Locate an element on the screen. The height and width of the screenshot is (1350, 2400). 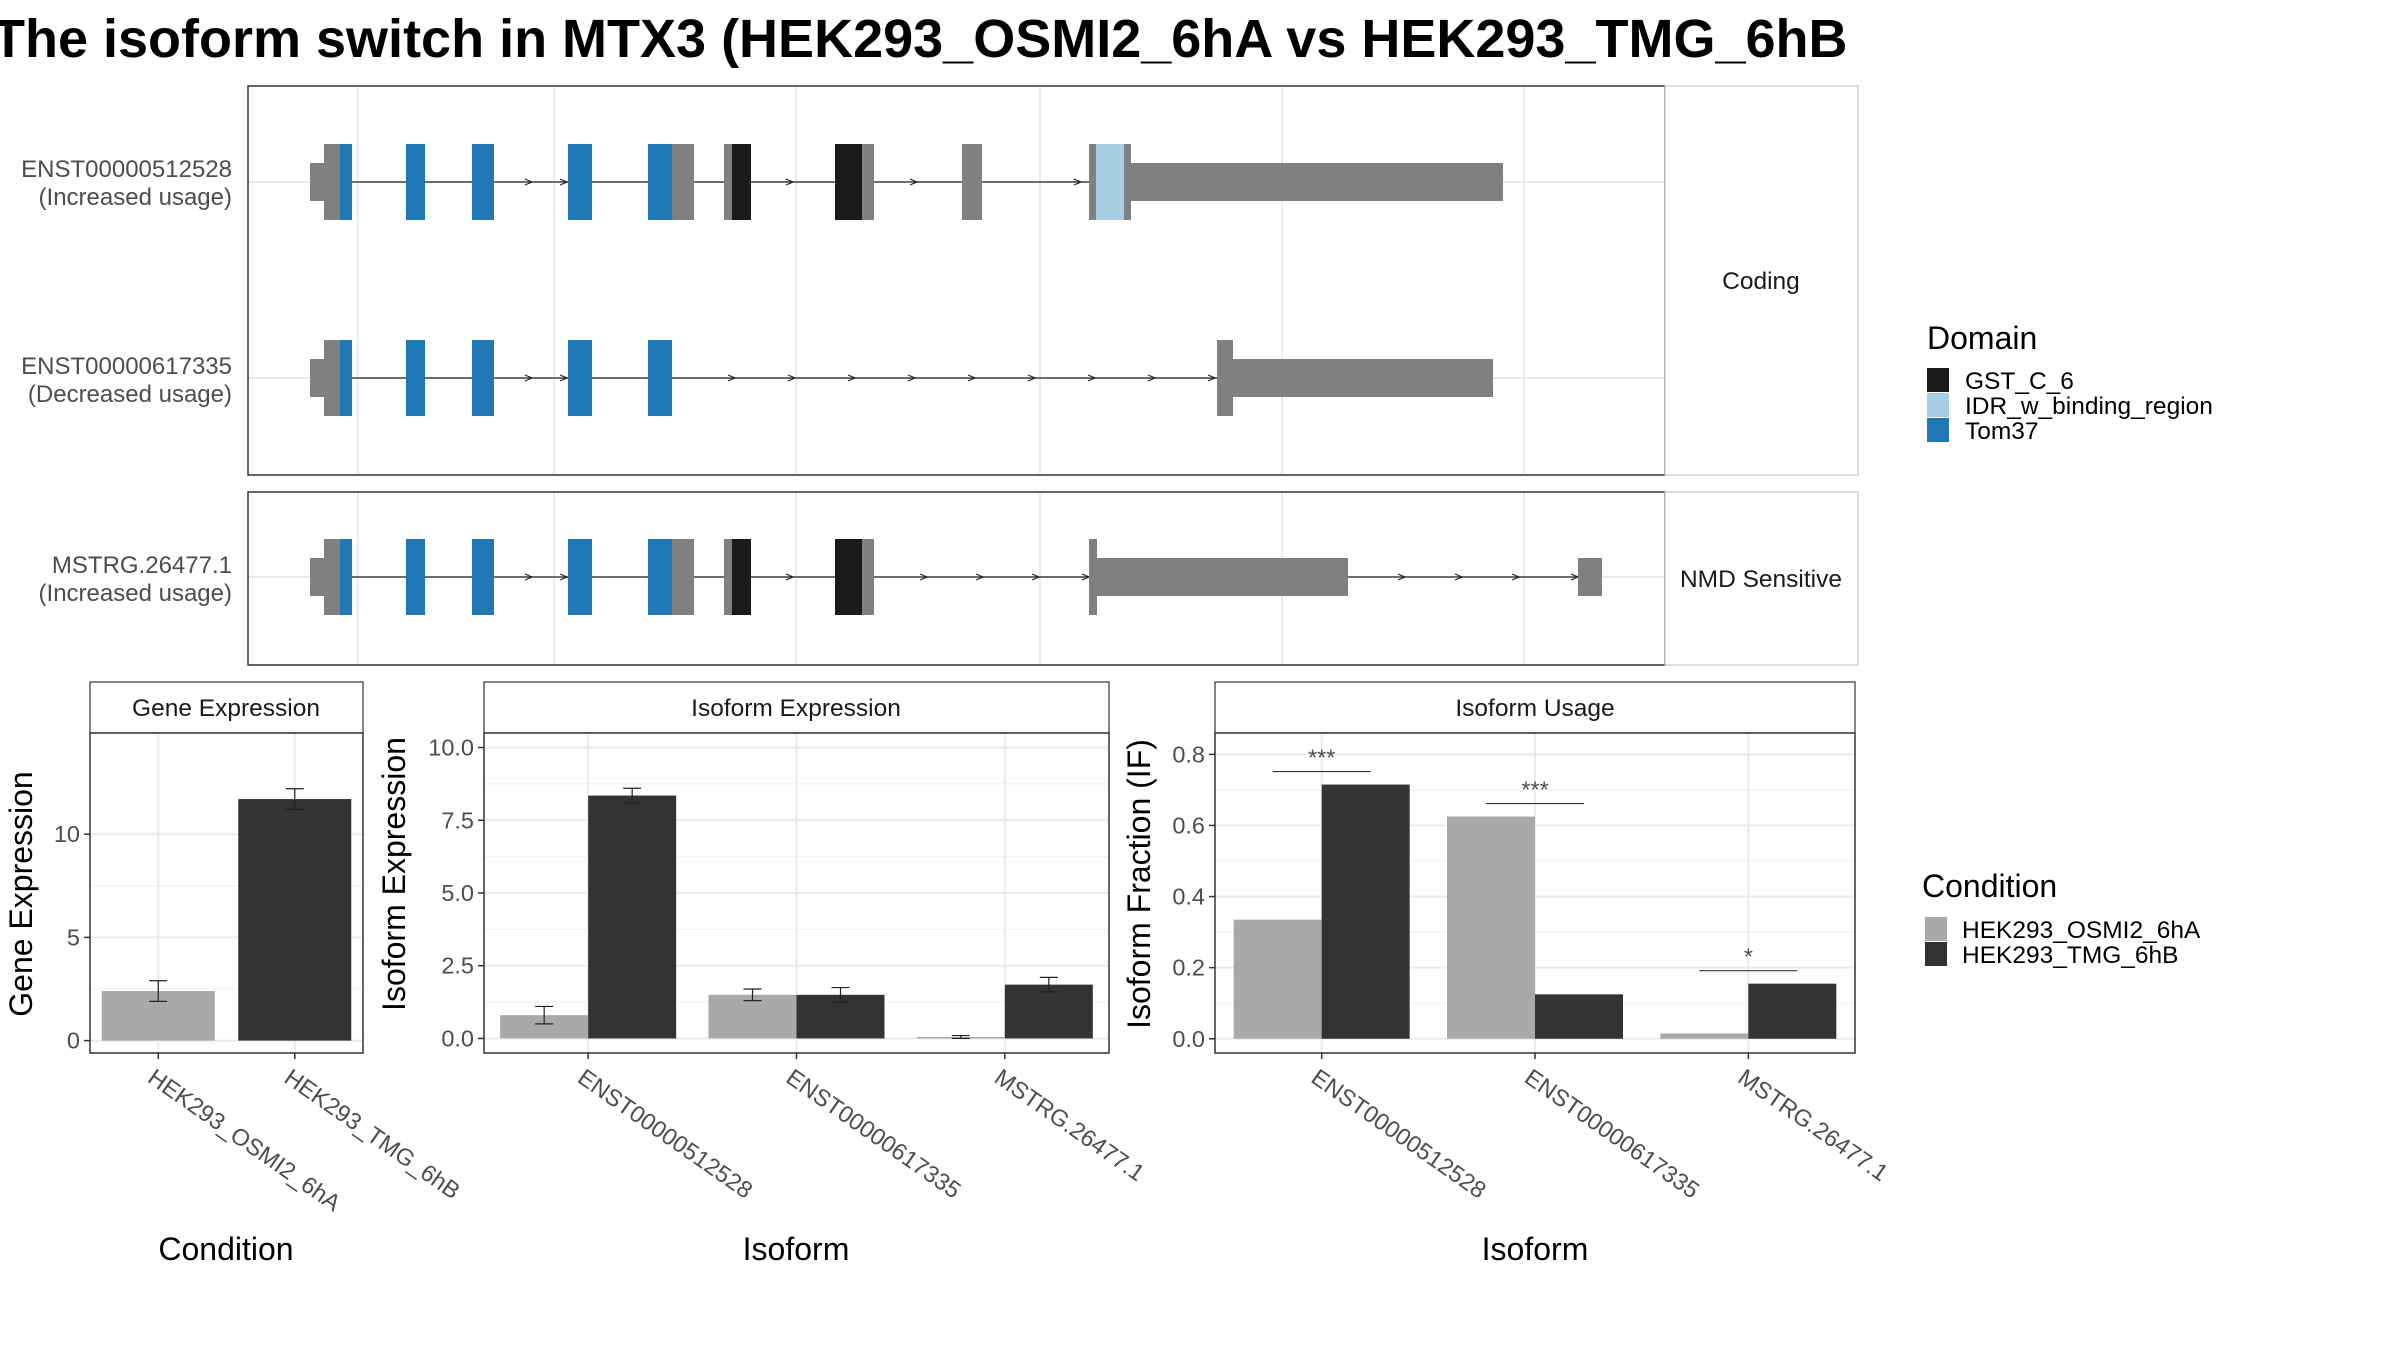
tx-label-name: ENST00000512528 is located at coordinates (126, 169).